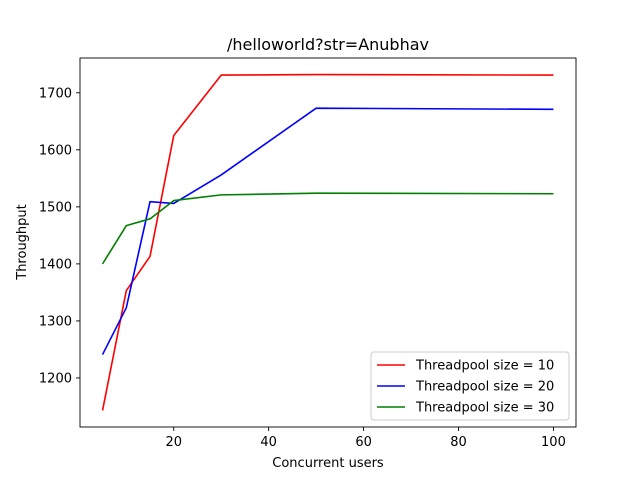  What do you see at coordinates (484, 408) in the screenshot?
I see `legend-label-3: Threadpool size = 30` at bounding box center [484, 408].